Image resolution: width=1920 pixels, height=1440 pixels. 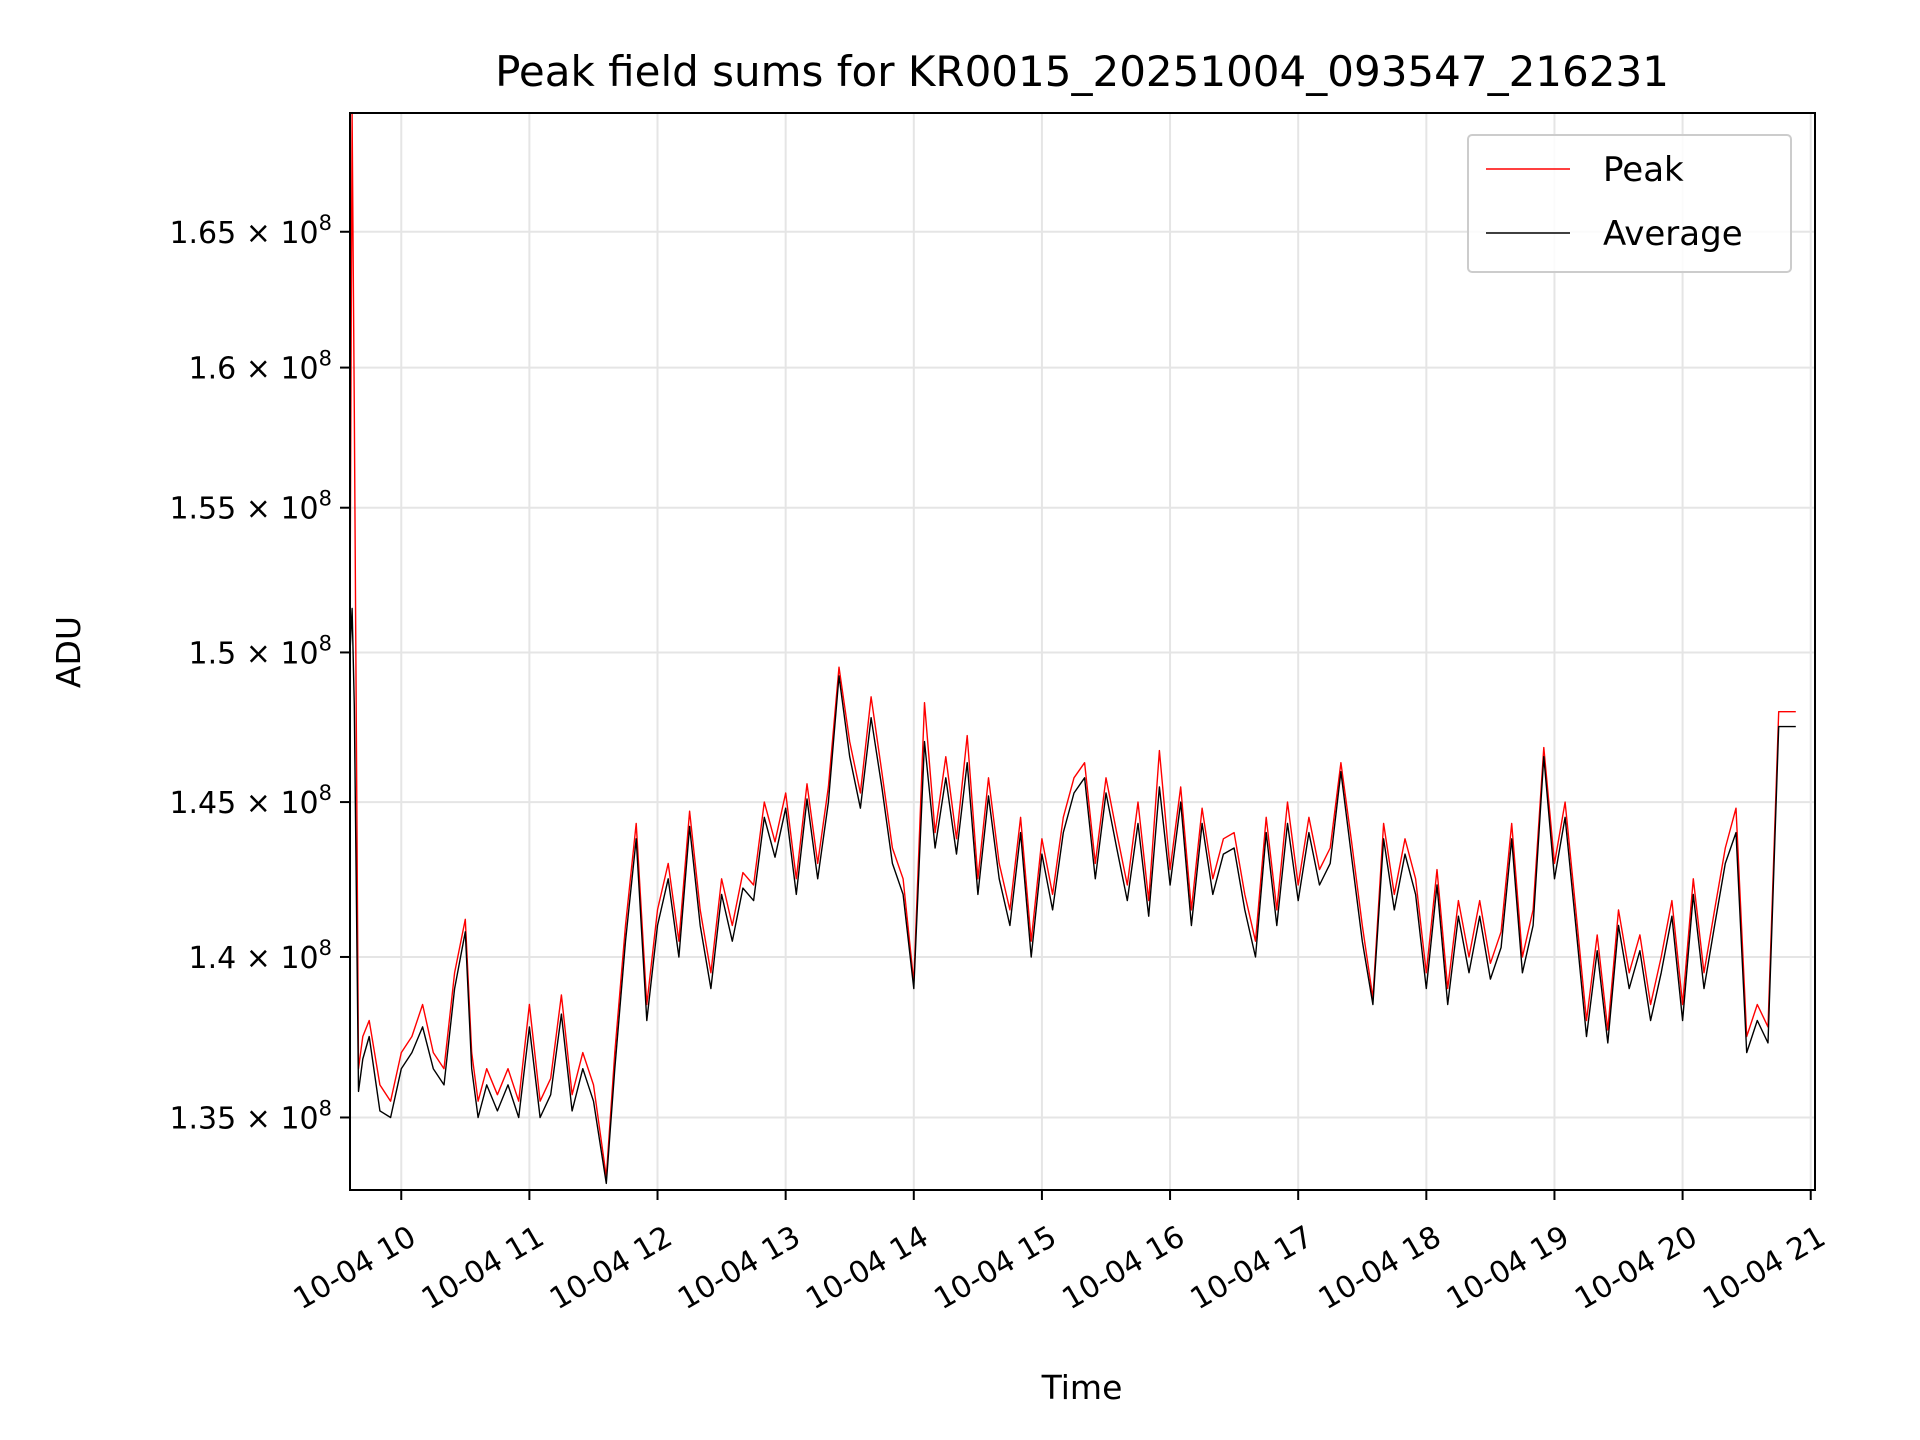 I want to click on y-tick-label: 1.45 × 108, so click(x=250, y=801).